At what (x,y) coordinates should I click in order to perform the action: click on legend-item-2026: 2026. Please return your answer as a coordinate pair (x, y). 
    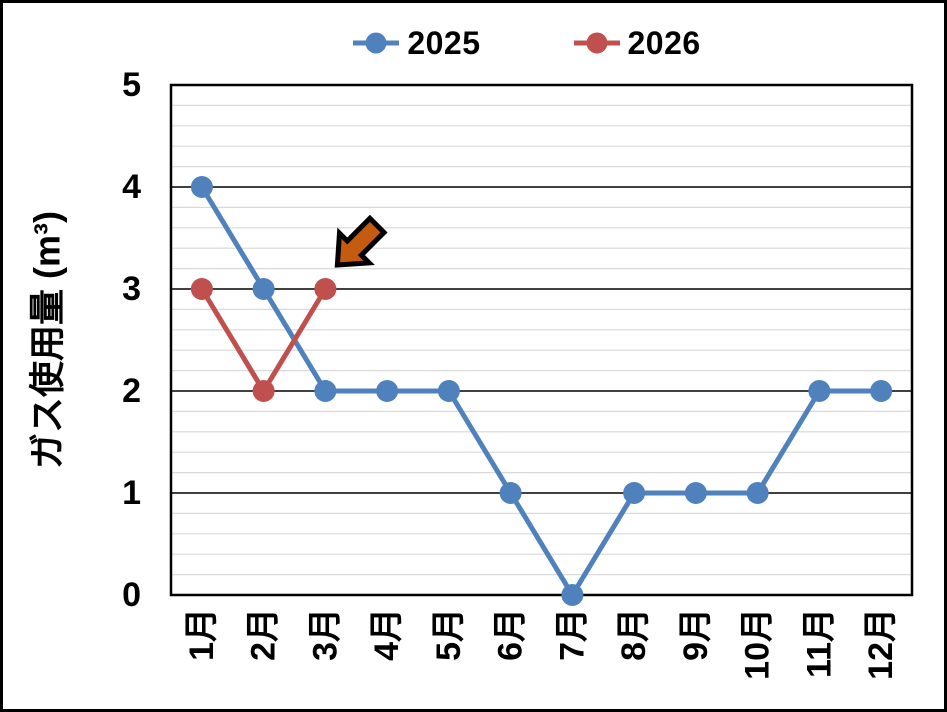
    Looking at the image, I should click on (637, 43).